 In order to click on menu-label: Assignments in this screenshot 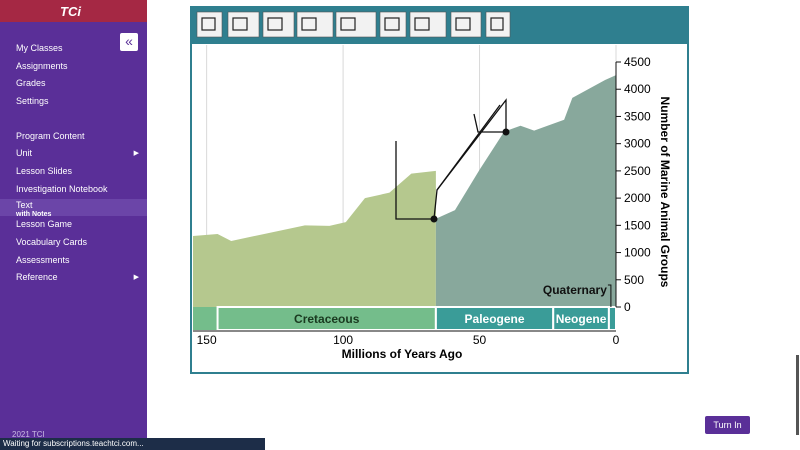, I will do `click(42, 65)`.